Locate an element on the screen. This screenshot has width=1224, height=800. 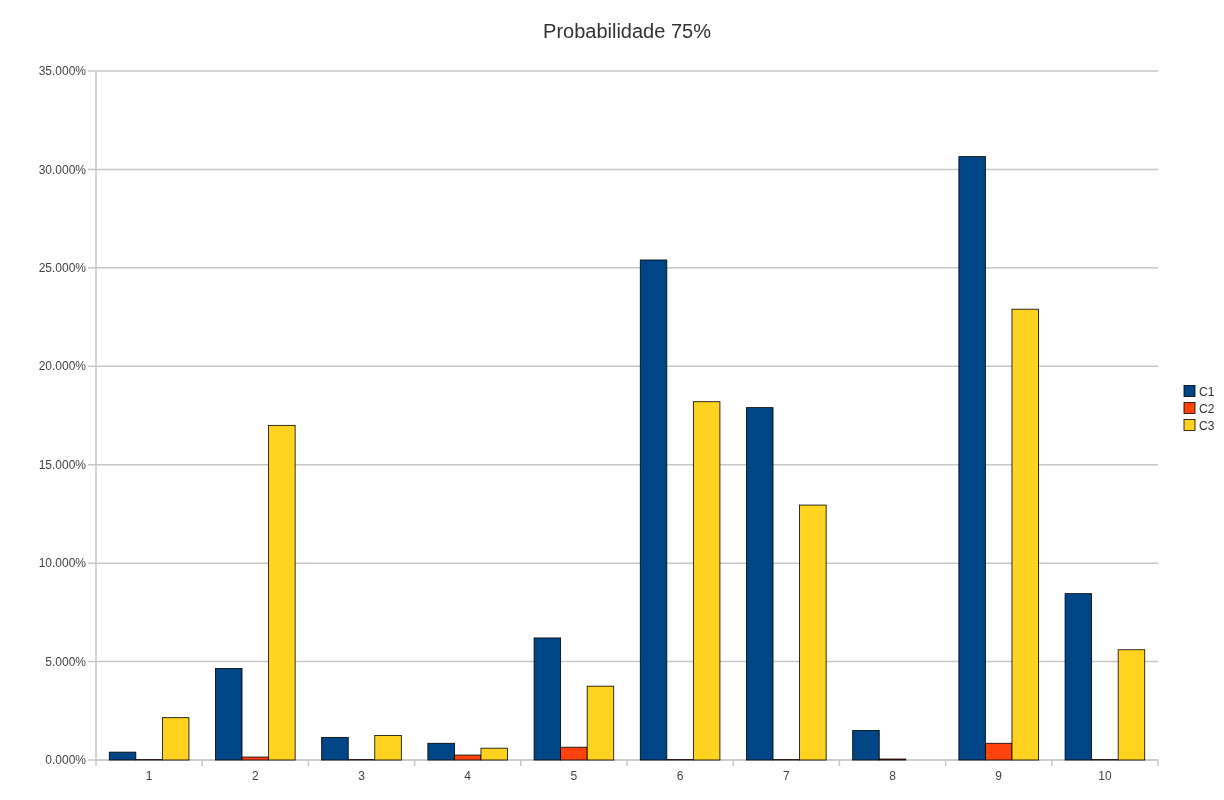
chart-title: Probabilidade 75% is located at coordinates (627, 31).